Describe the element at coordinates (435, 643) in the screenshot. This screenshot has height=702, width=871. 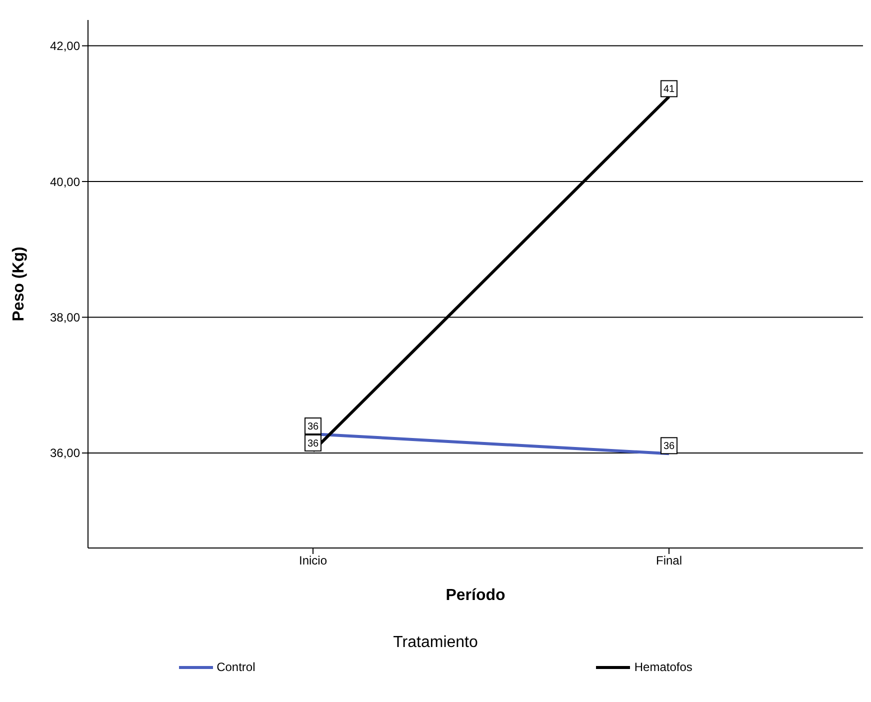
I see `legend-title: Tratamiento` at that location.